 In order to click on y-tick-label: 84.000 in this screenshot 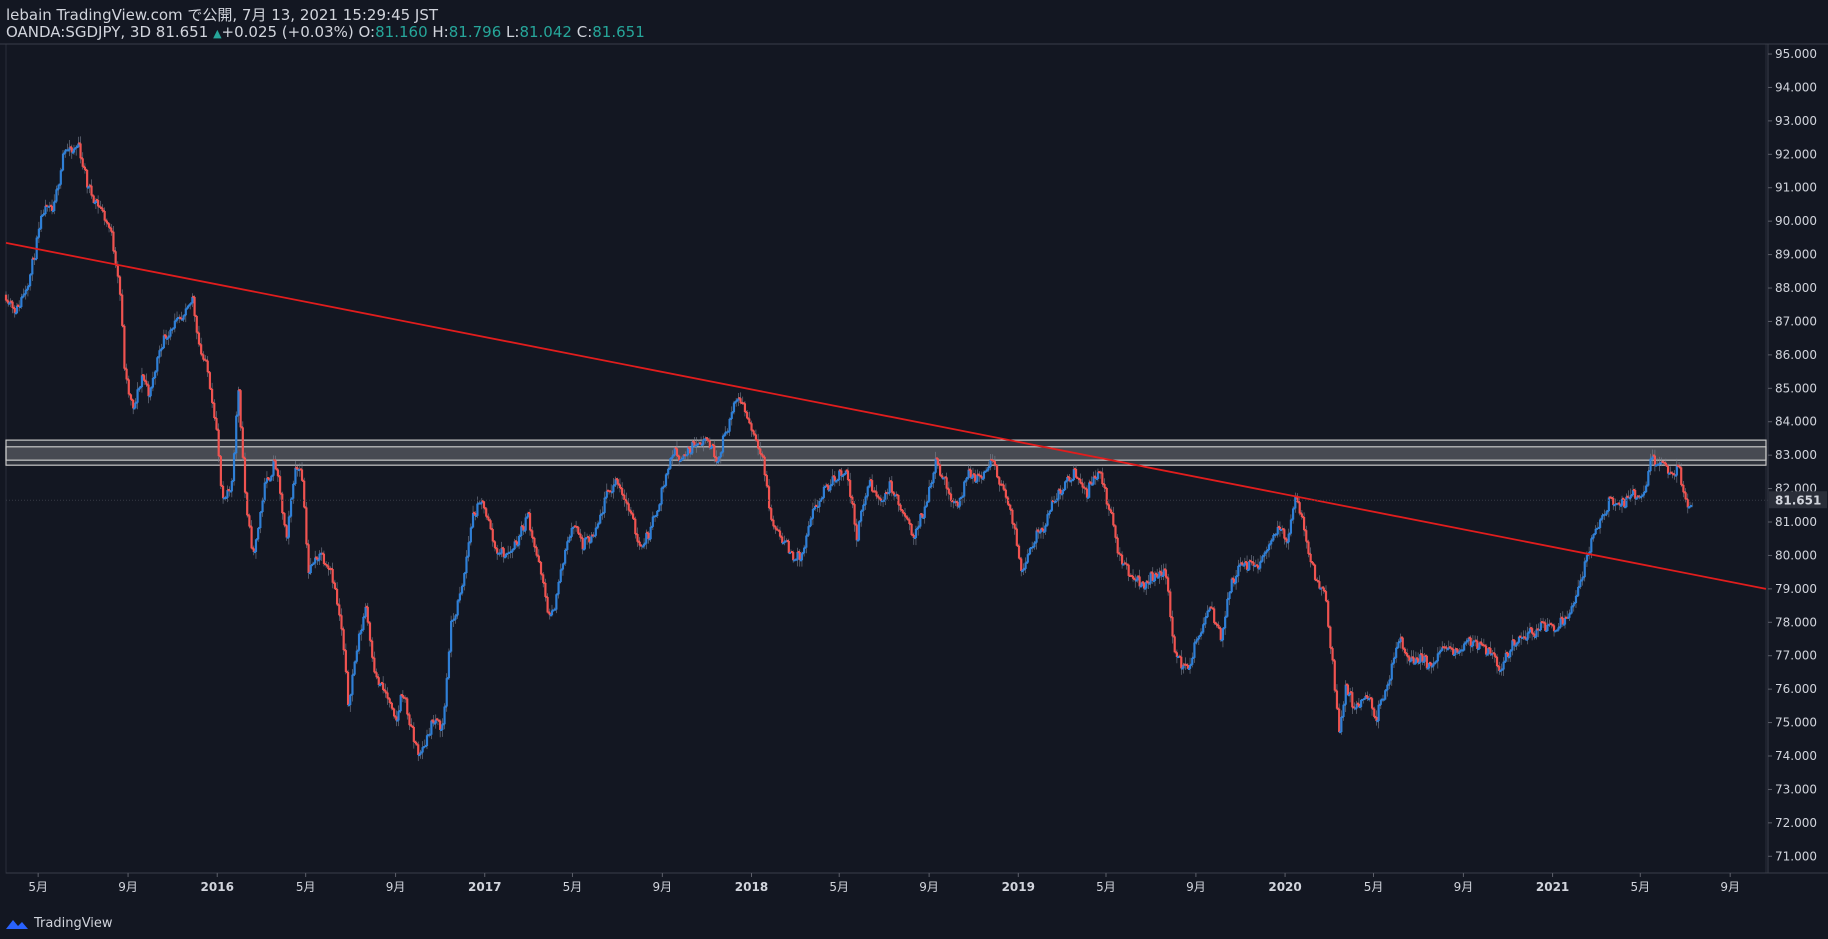, I will do `click(1796, 422)`.